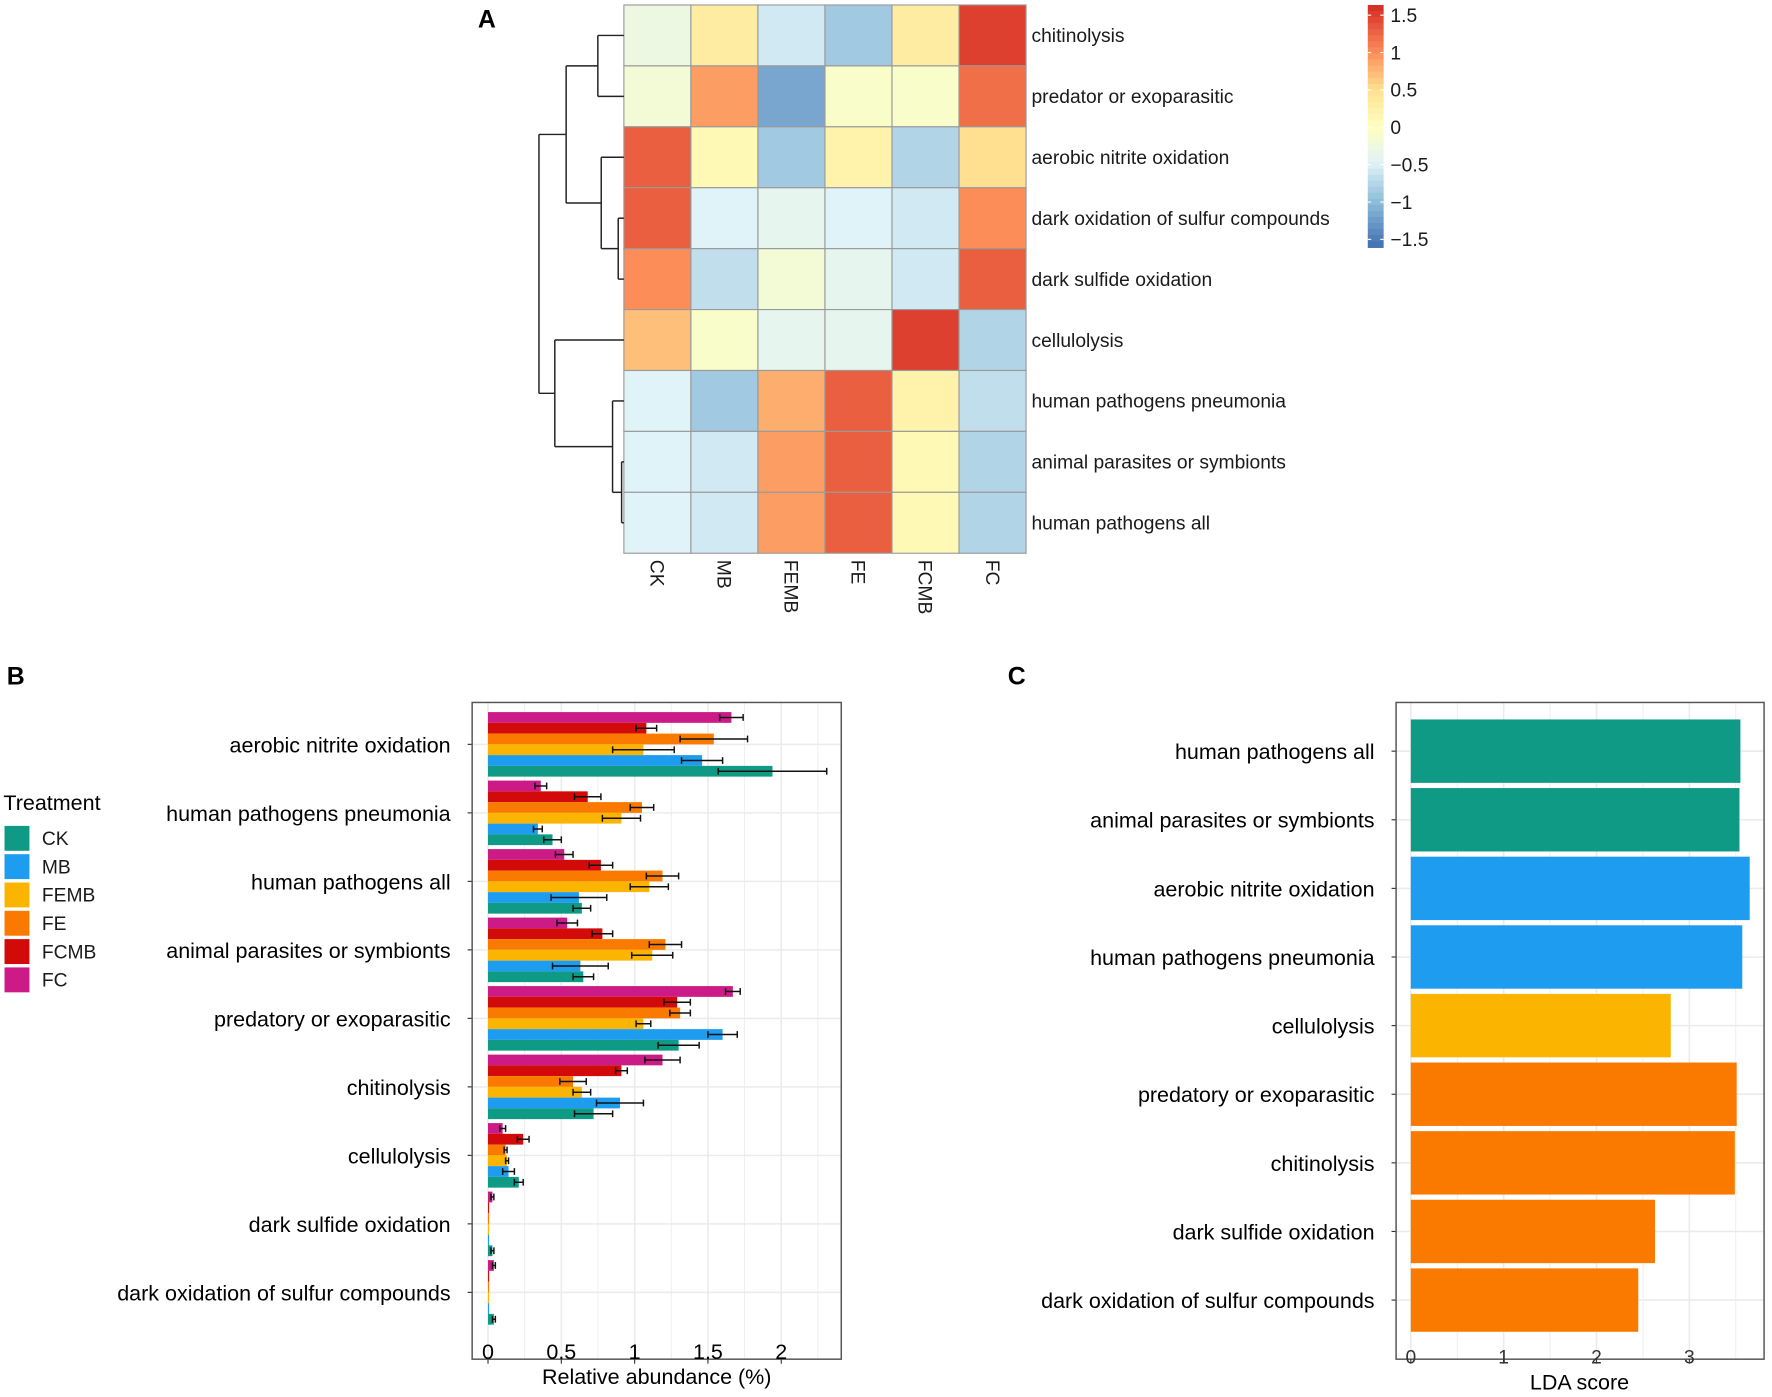 This screenshot has height=1397, width=1772. Describe the element at coordinates (1409, 240) in the screenshot. I see `colorbar-tick-label: −1.5` at that location.